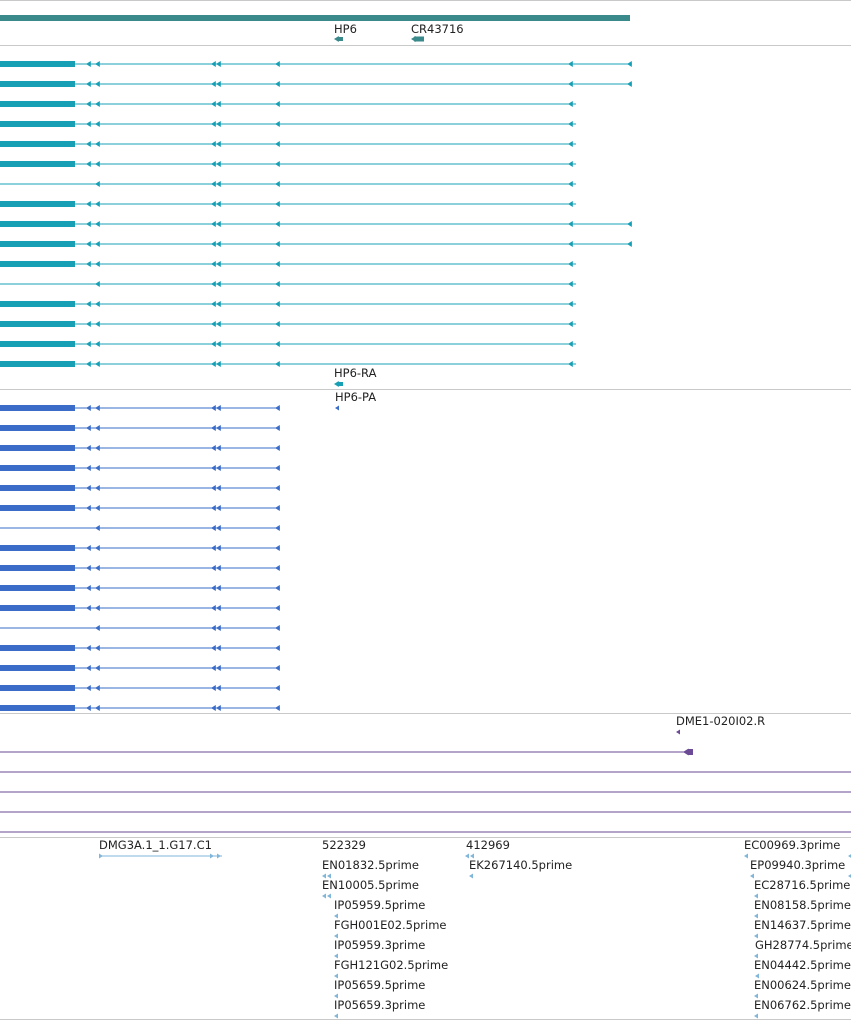 The image size is (851, 1021). Describe the element at coordinates (391, 965) in the screenshot. I see `est-label-fgh121g02: FGH121G02.5prime` at that location.